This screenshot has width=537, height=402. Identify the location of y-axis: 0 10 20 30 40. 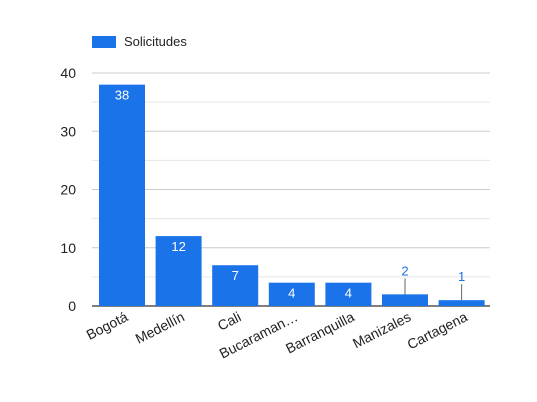
(68, 189).